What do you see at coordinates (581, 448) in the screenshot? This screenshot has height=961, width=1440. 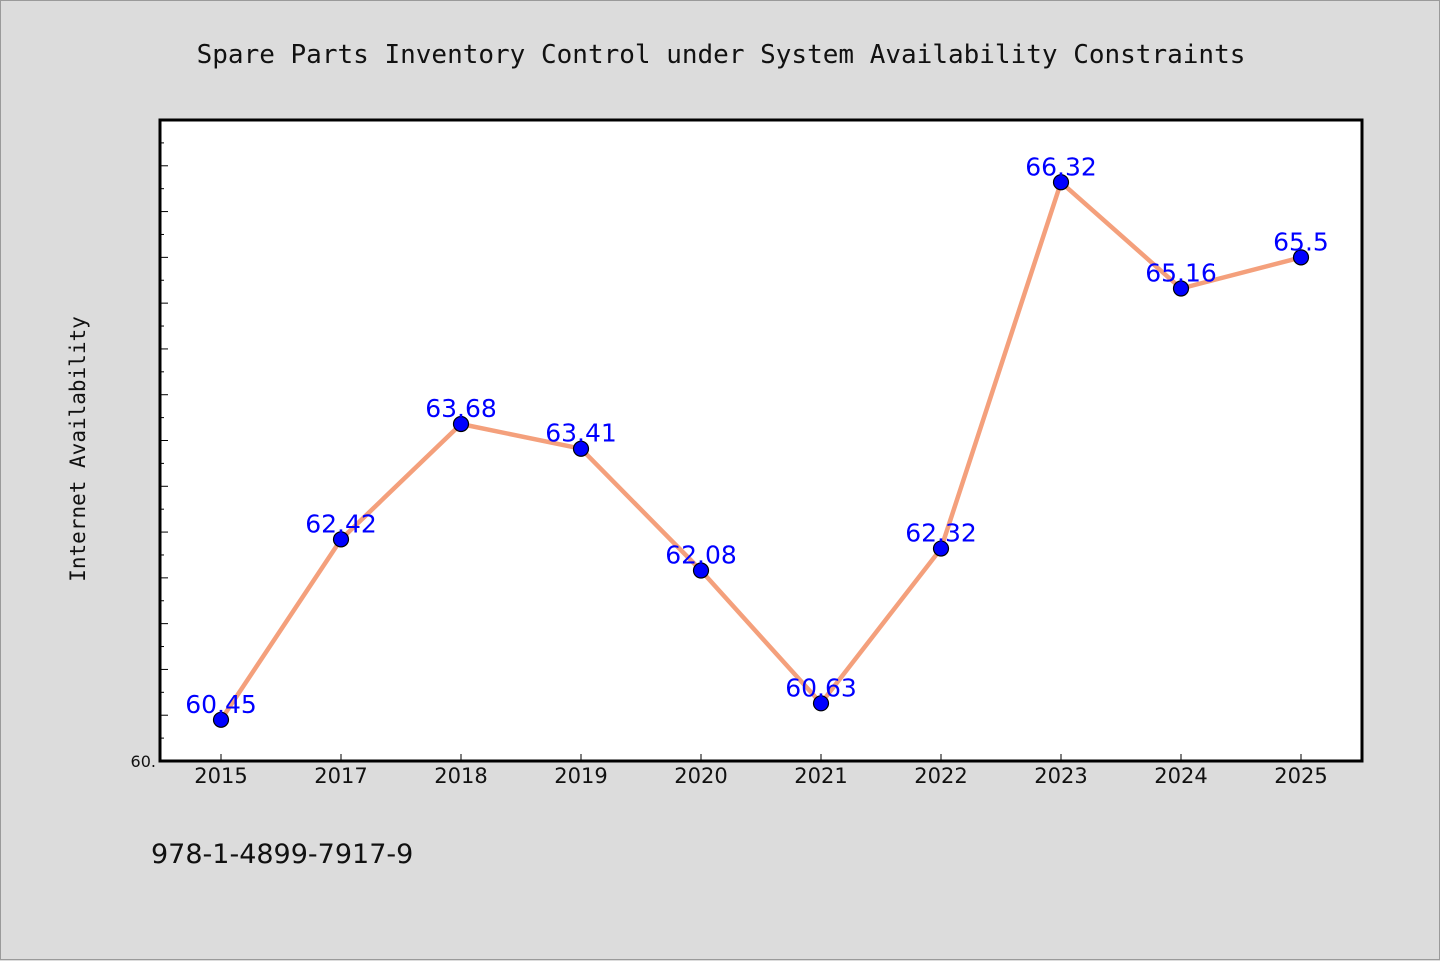 I see `data-point-2019` at bounding box center [581, 448].